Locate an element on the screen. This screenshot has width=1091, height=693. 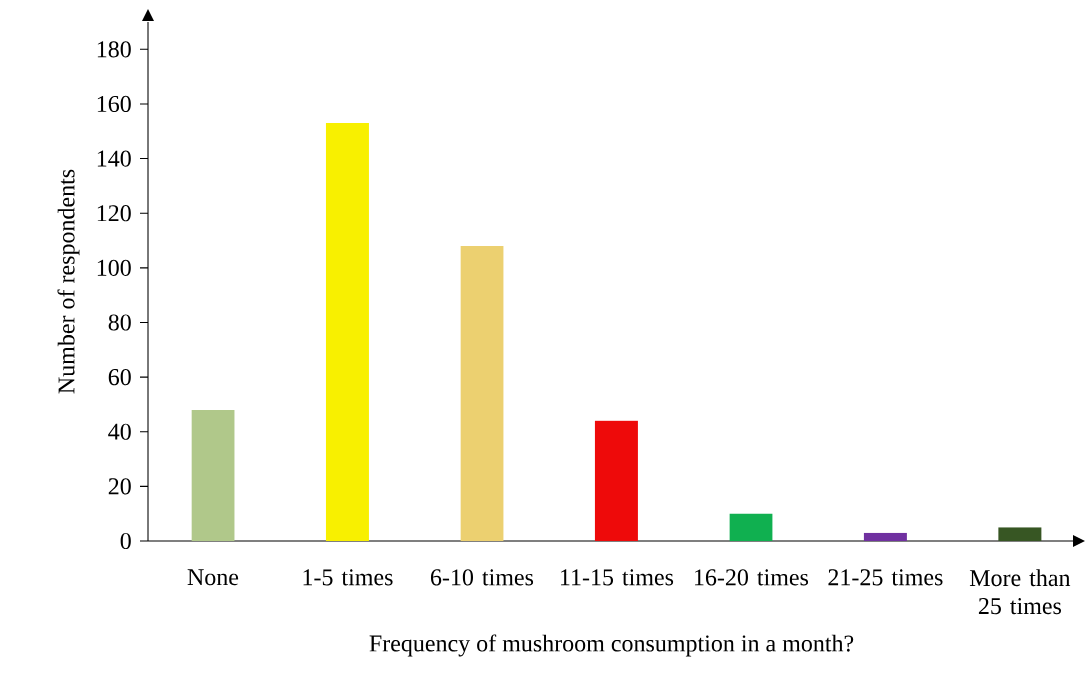
y-tick-label: 20 is located at coordinates (119, 486).